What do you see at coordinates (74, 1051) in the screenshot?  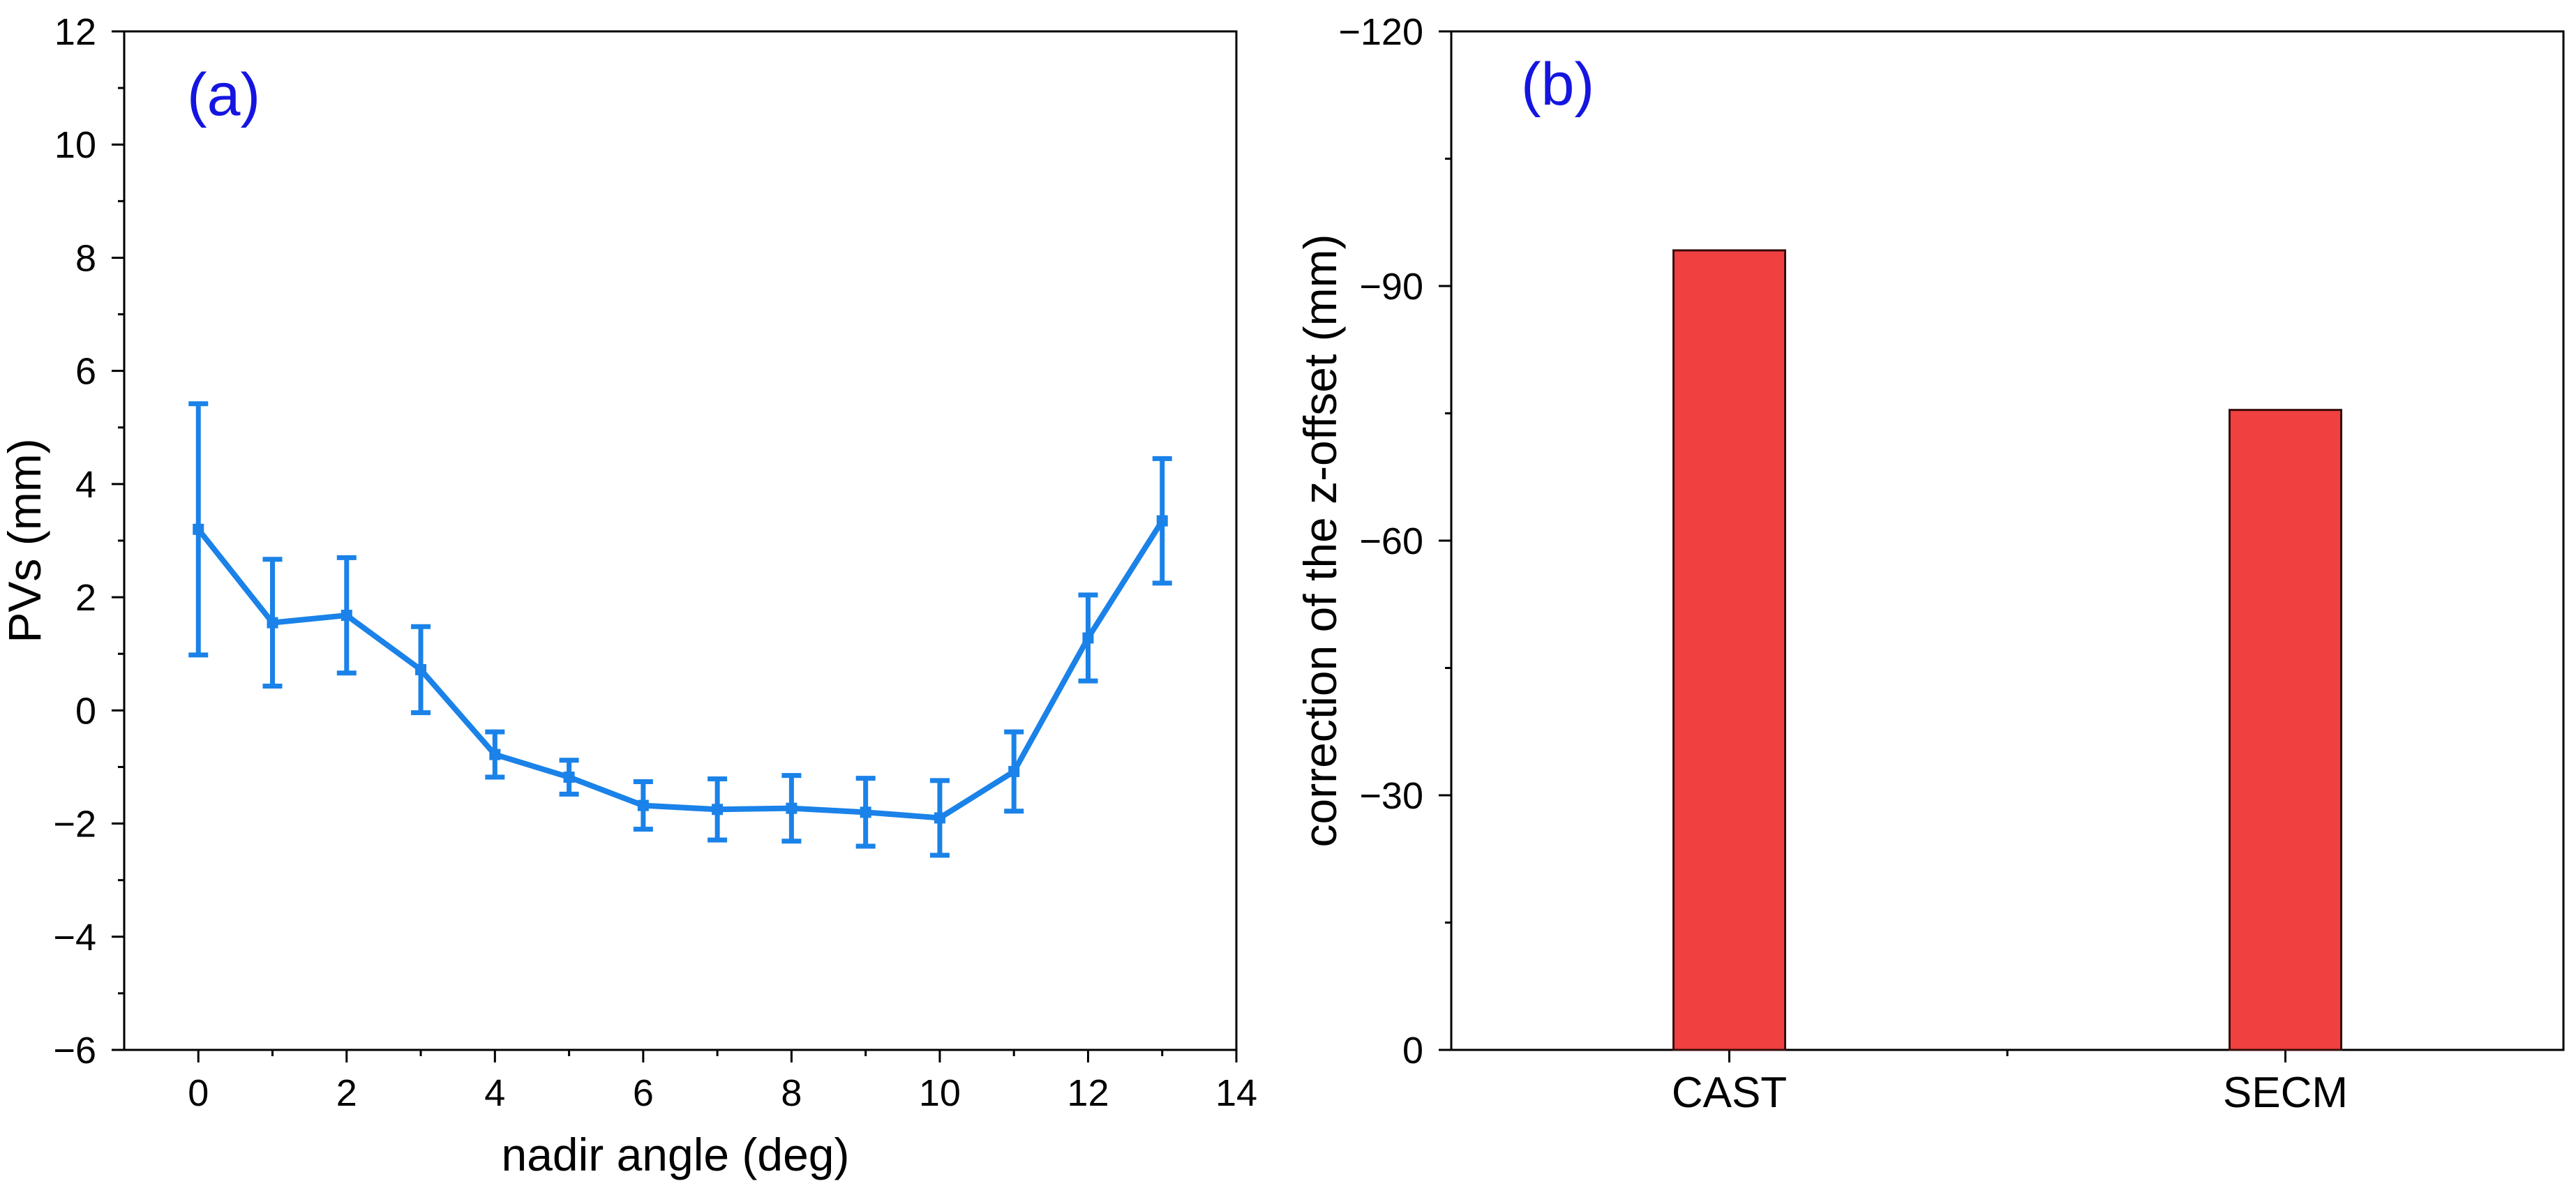 I see `y-tick-label: −6` at bounding box center [74, 1051].